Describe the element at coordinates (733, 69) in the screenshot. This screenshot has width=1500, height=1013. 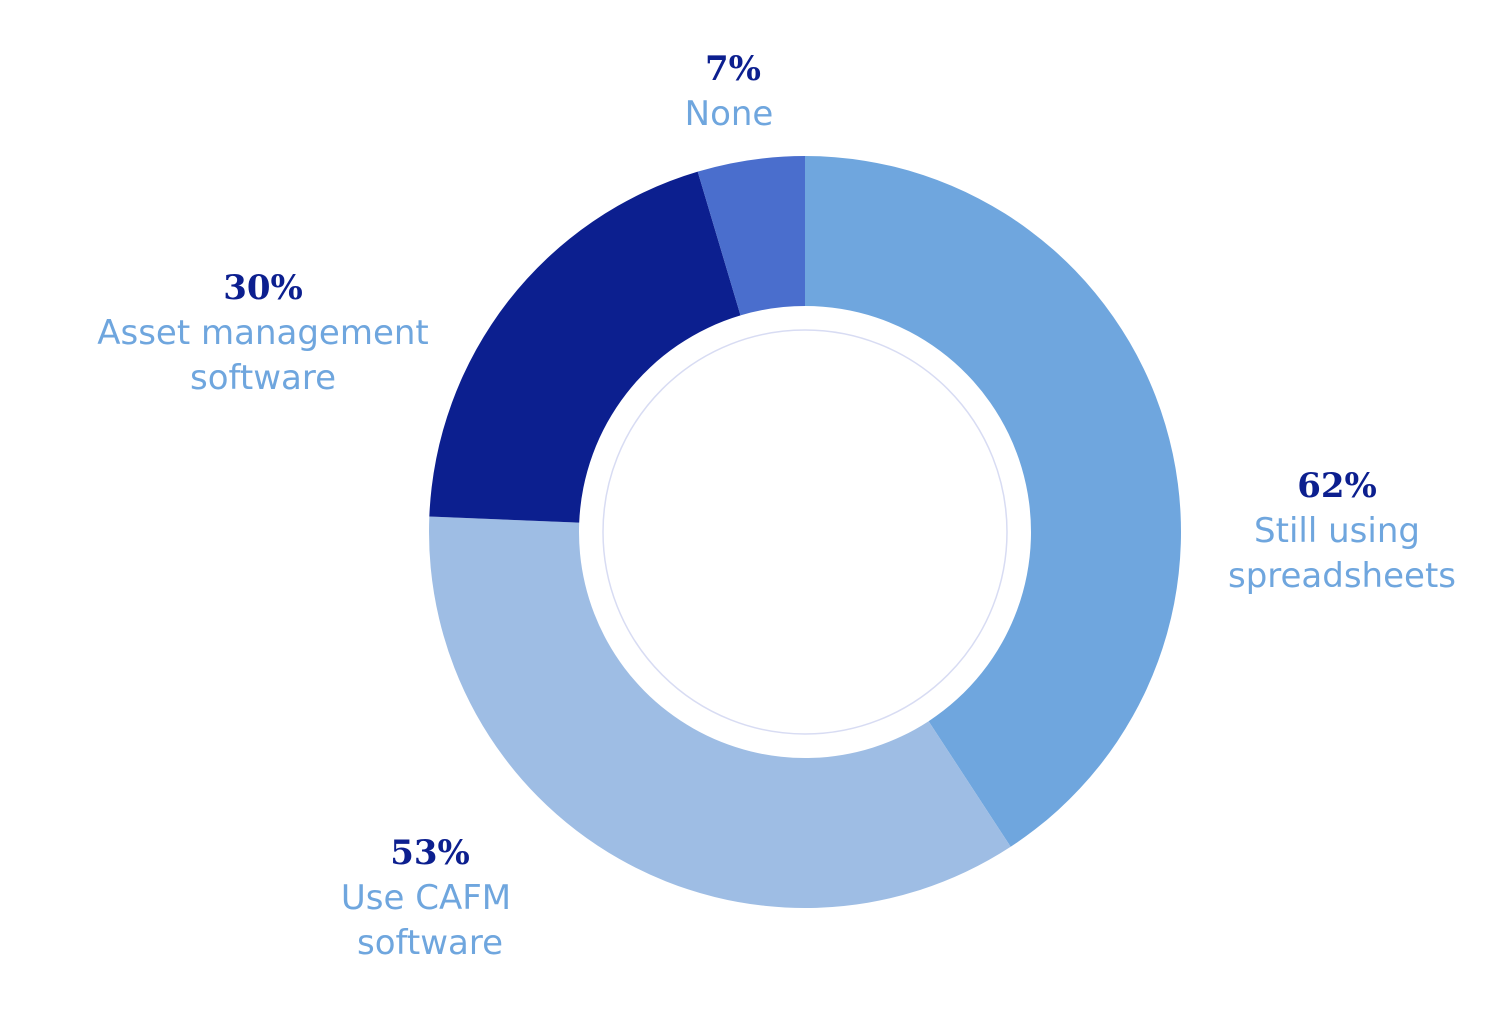
I see `slice-value-label: 7%` at that location.